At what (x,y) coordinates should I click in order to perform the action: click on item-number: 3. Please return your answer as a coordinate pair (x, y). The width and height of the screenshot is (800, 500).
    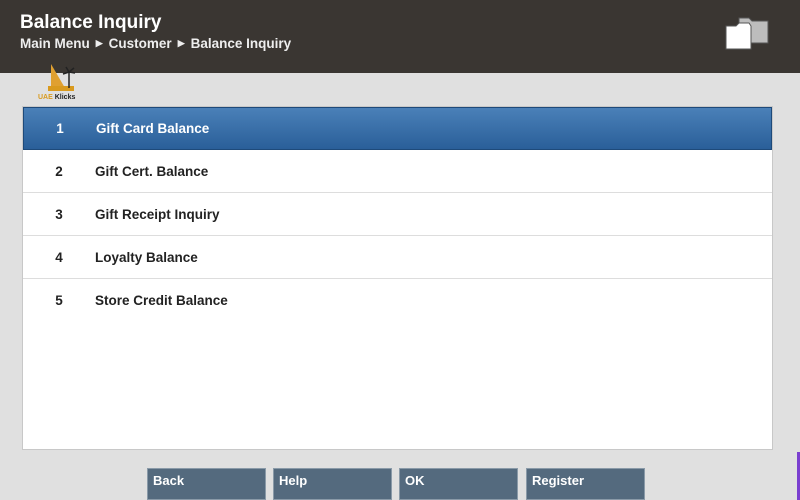
    Looking at the image, I should click on (59, 214).